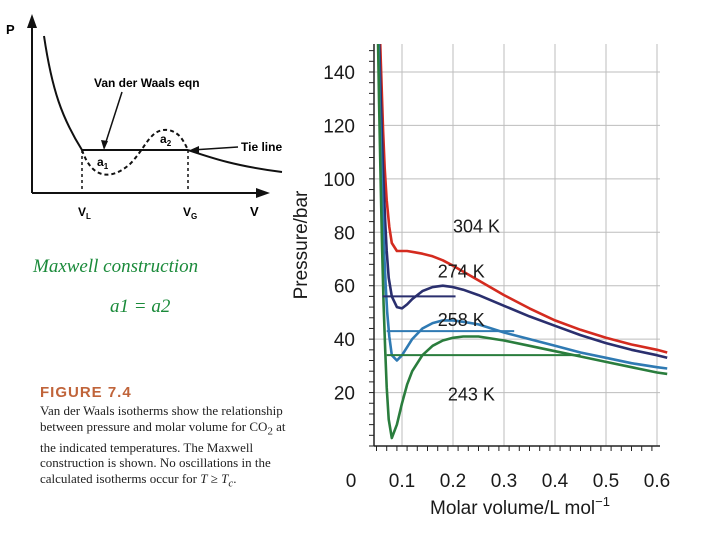 Image resolution: width=720 pixels, height=540 pixels. What do you see at coordinates (32, 21) in the screenshot?
I see `schematic-y-arrow` at bounding box center [32, 21].